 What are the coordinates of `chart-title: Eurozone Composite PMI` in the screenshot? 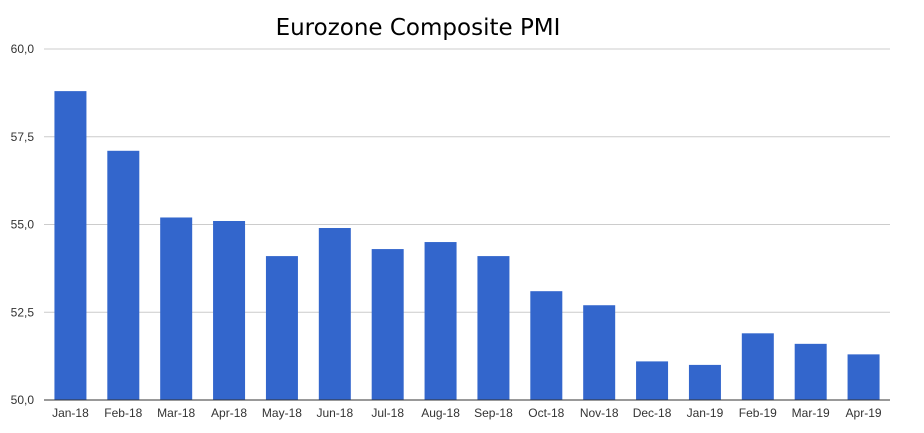 It's located at (418, 28).